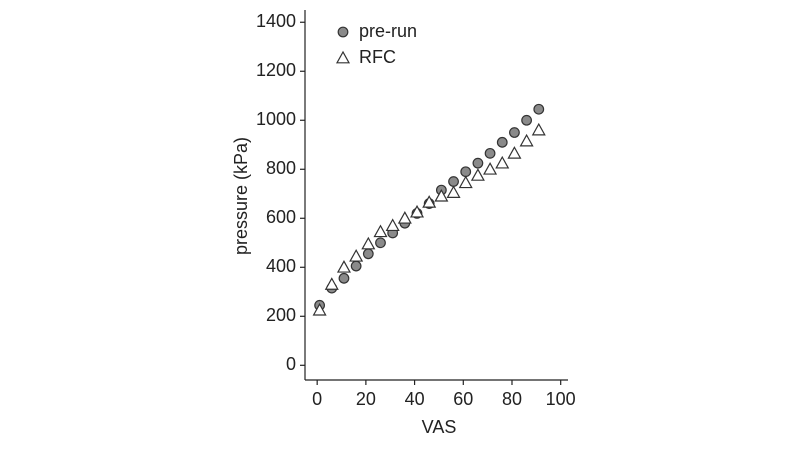 The width and height of the screenshot is (800, 450). I want to click on x-tick-label: 0, so click(317, 399).